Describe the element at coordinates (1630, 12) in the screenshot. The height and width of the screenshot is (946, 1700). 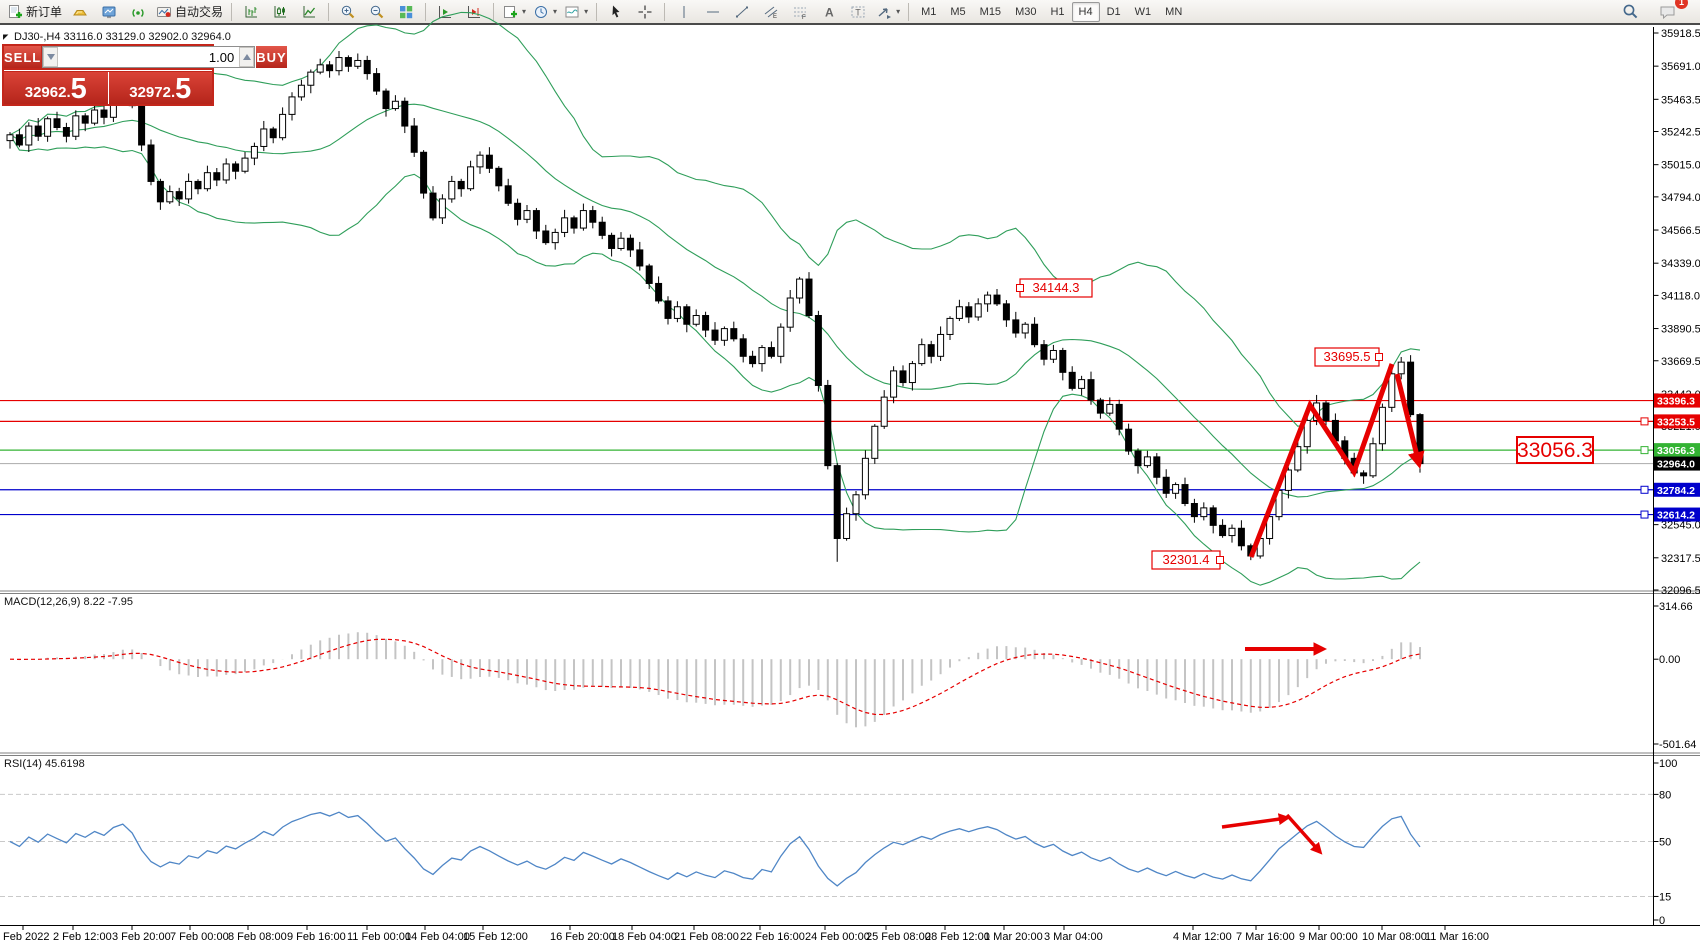
I see `search-button` at that location.